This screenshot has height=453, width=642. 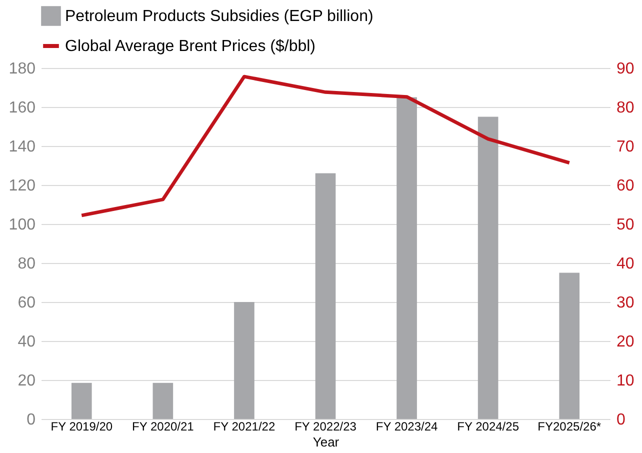 What do you see at coordinates (22, 108) in the screenshot?
I see `y-tick-label: 160` at bounding box center [22, 108].